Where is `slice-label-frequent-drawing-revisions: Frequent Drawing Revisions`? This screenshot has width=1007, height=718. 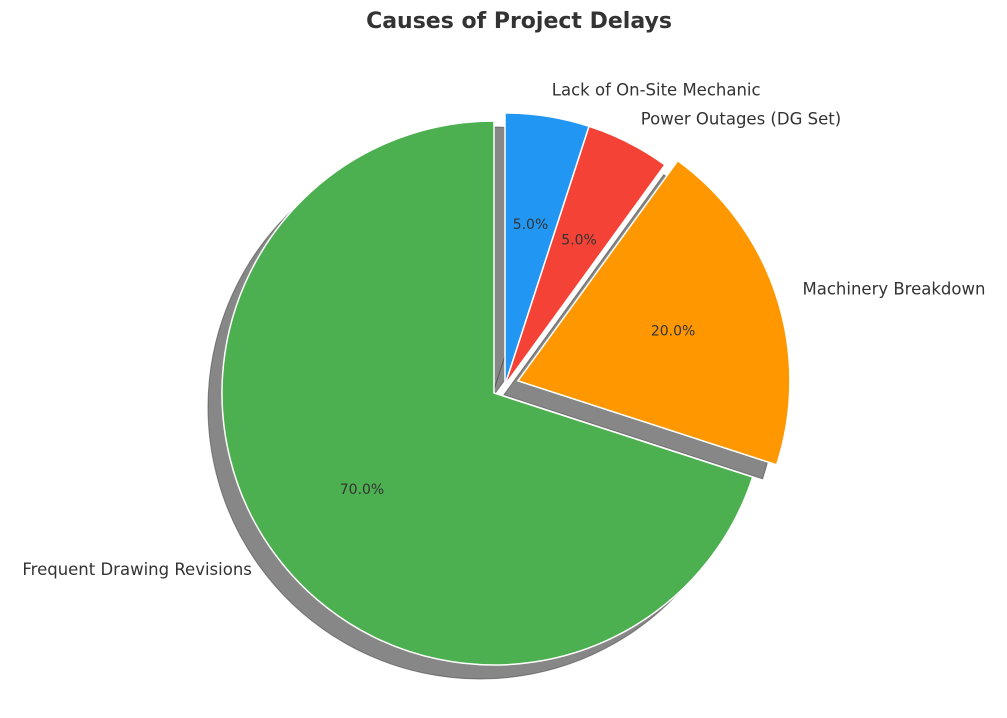
slice-label-frequent-drawing-revisions: Frequent Drawing Revisions is located at coordinates (137, 569).